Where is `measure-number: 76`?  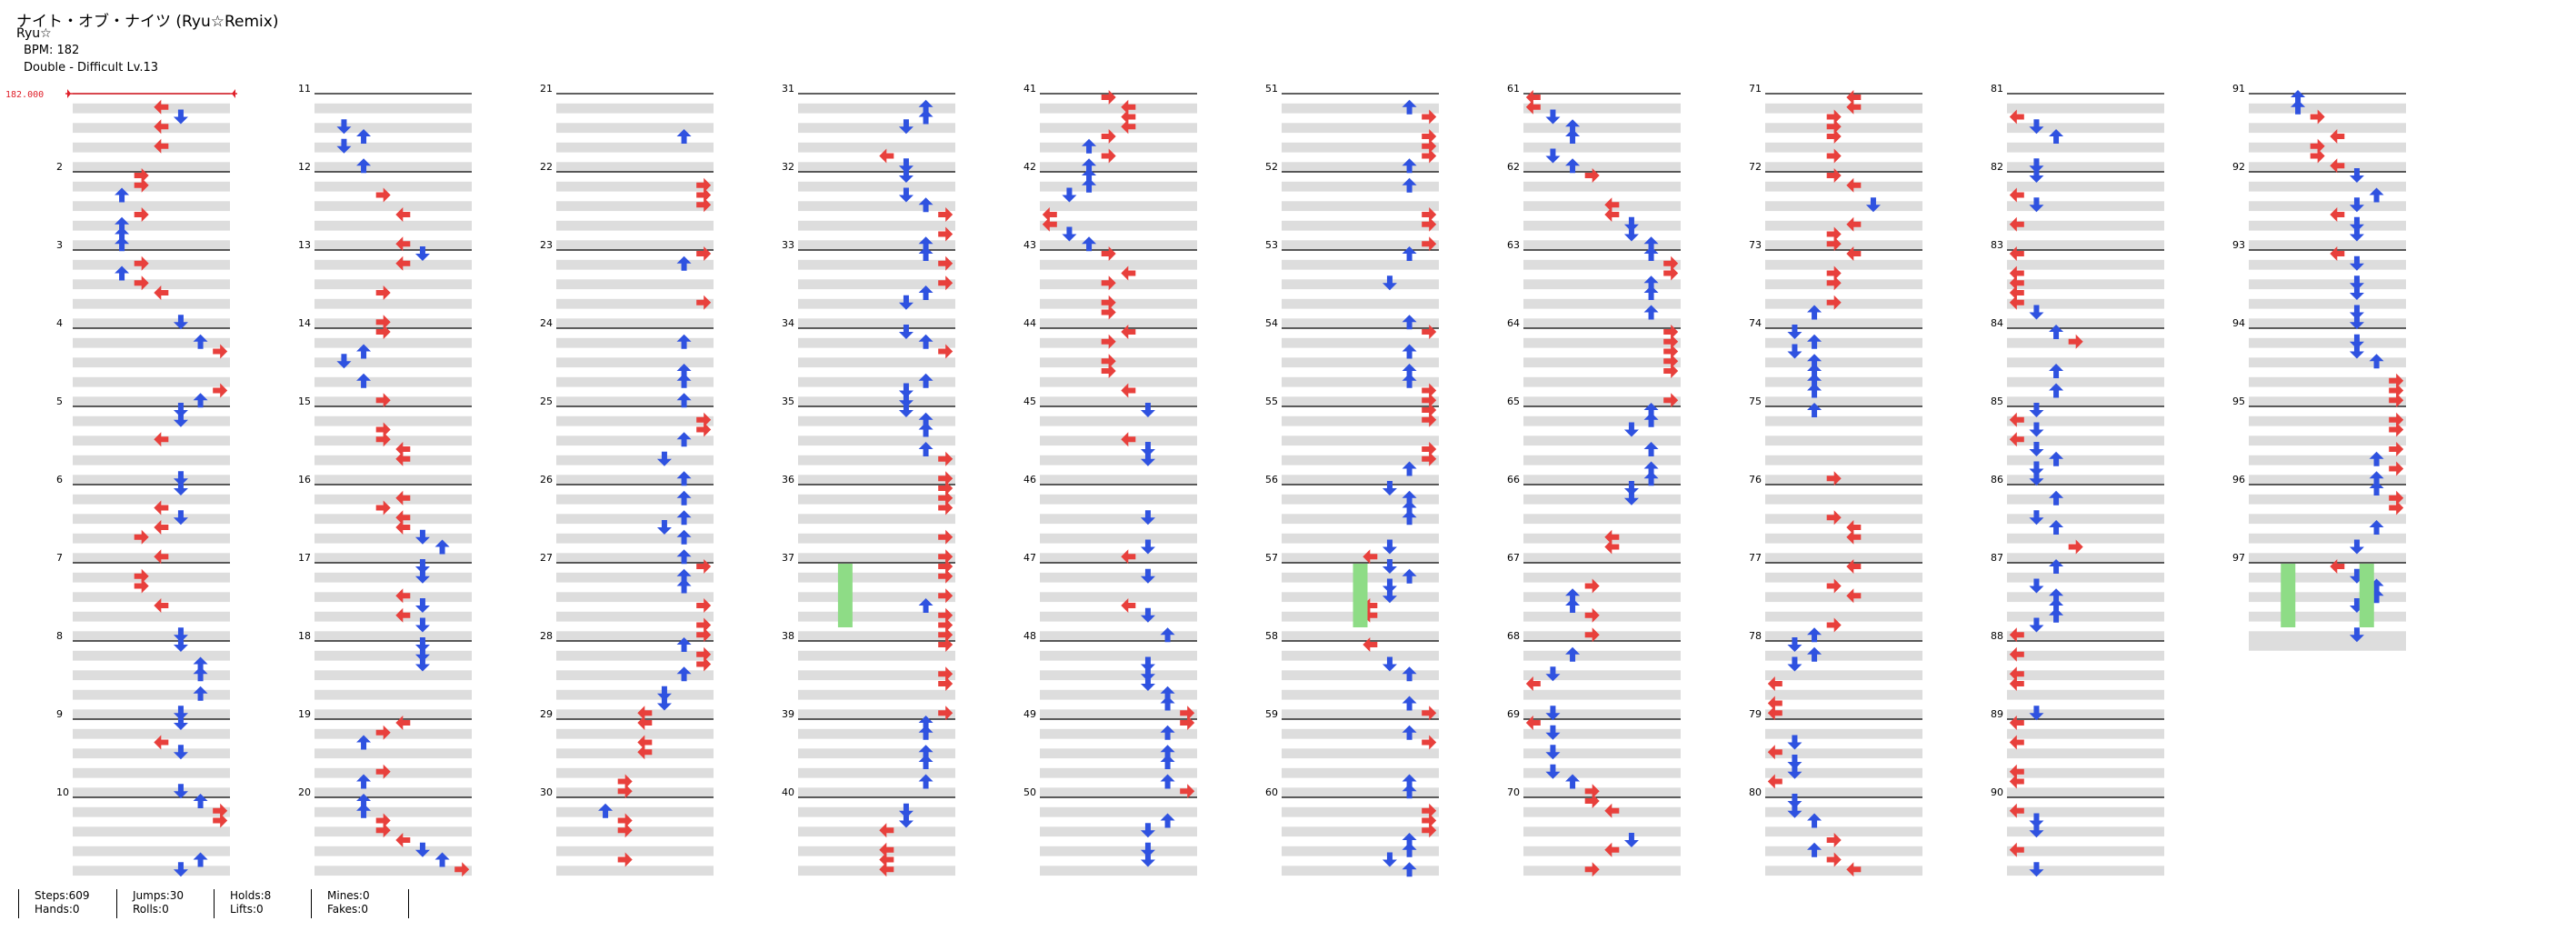 measure-number: 76 is located at coordinates (1755, 480).